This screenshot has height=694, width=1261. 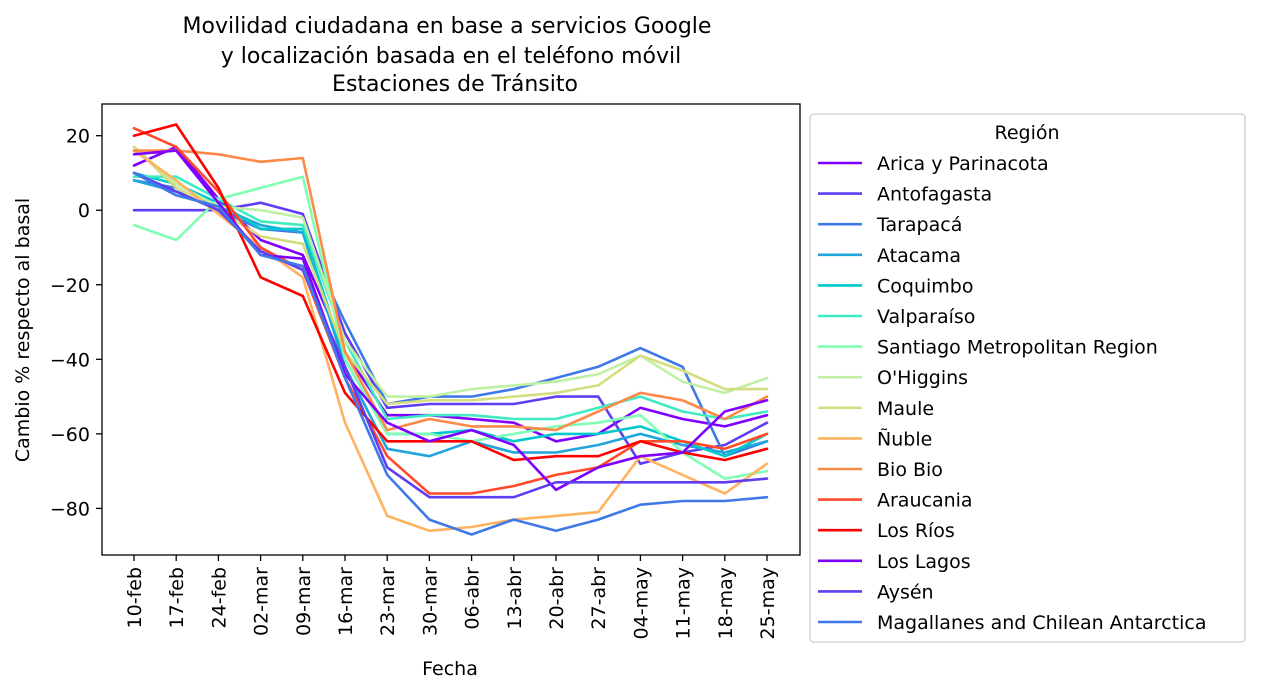 What do you see at coordinates (916, 531) in the screenshot?
I see `legend-label: Los Ríos` at bounding box center [916, 531].